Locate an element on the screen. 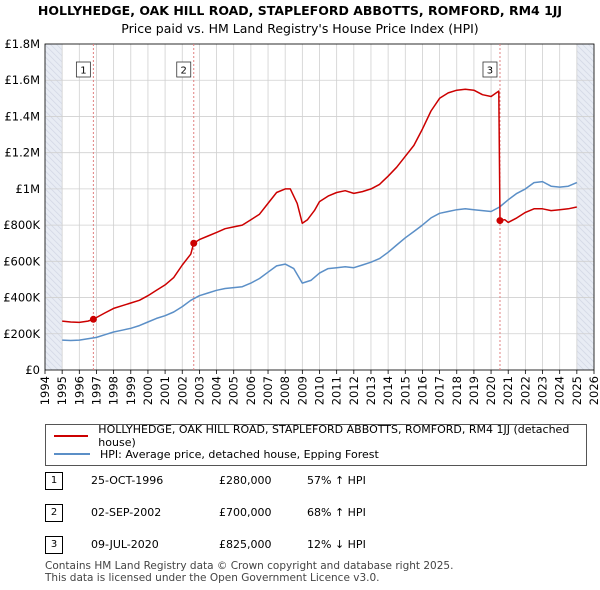  y-tick-label: £600K is located at coordinates (21, 261).